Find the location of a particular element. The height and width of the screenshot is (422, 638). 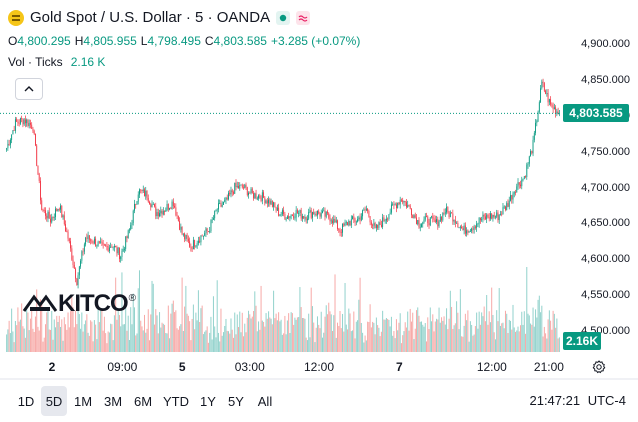

range-button-5y: 5Y is located at coordinates (236, 401).